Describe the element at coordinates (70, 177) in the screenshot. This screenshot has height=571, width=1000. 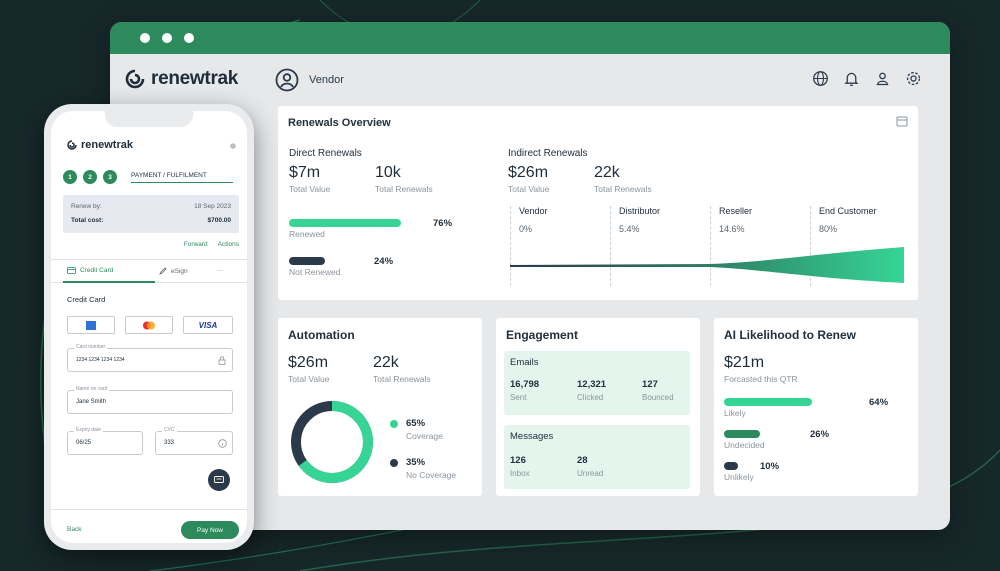
I see `step-1: 1` at that location.